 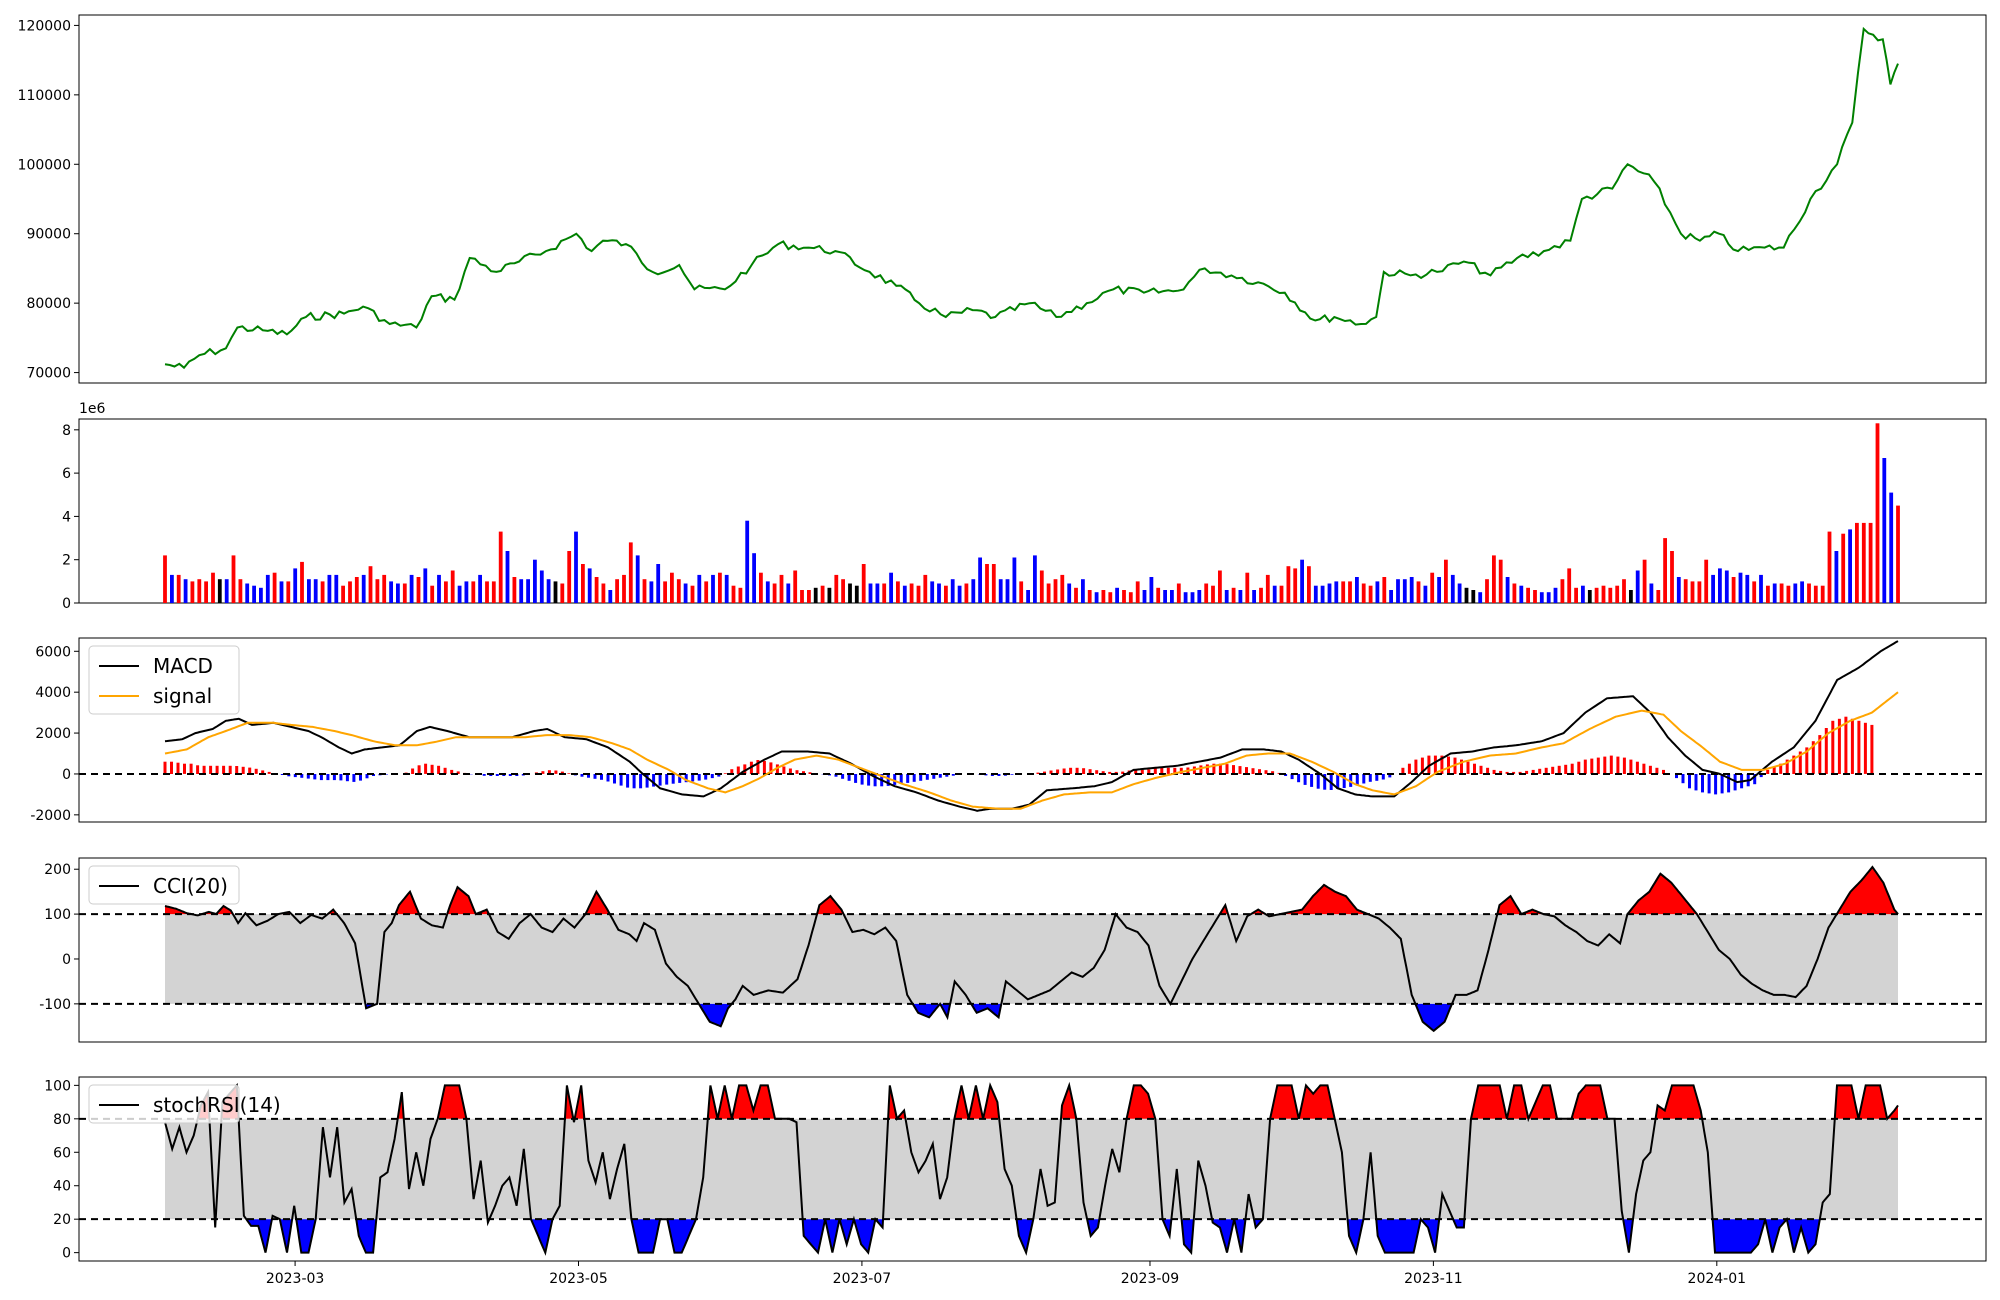 What do you see at coordinates (1032, 1169) in the screenshot?
I see `stochrsi-frame` at bounding box center [1032, 1169].